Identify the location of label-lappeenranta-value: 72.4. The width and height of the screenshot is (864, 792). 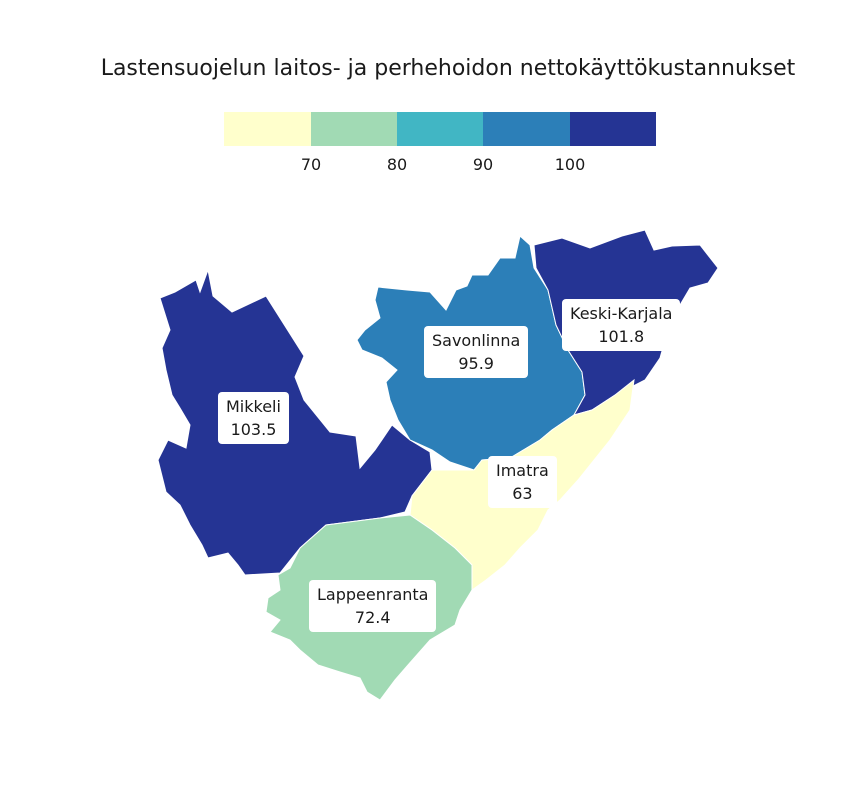
(372, 617).